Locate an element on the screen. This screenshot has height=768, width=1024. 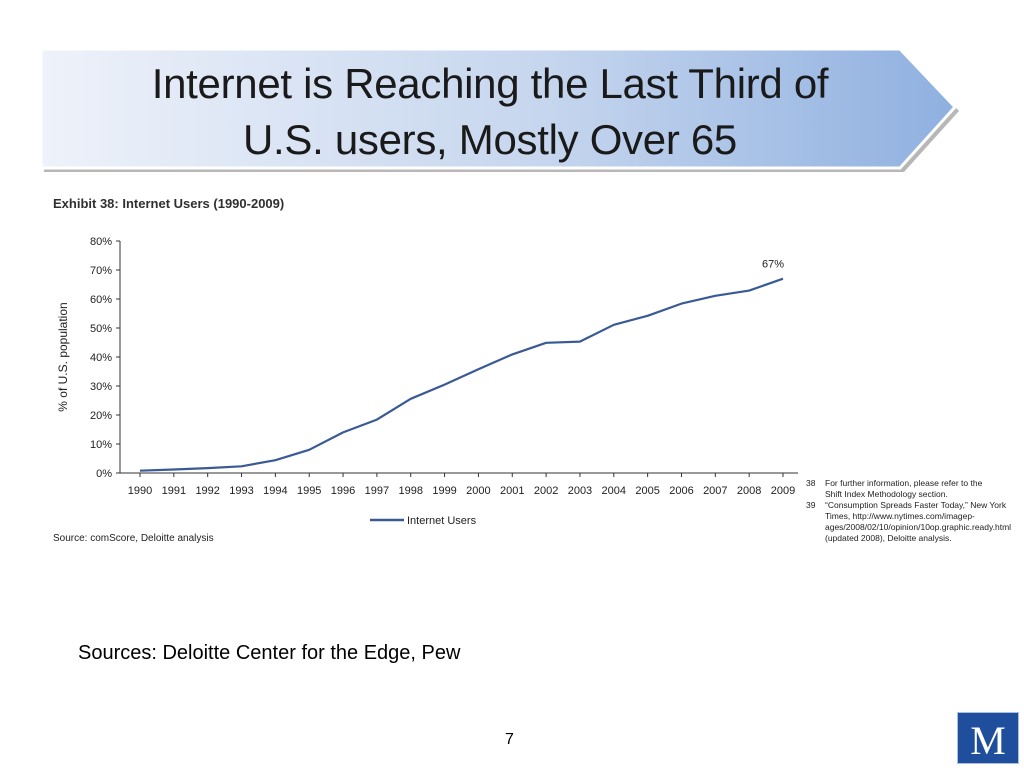
y-tick-label: 0% is located at coordinates (104, 474).